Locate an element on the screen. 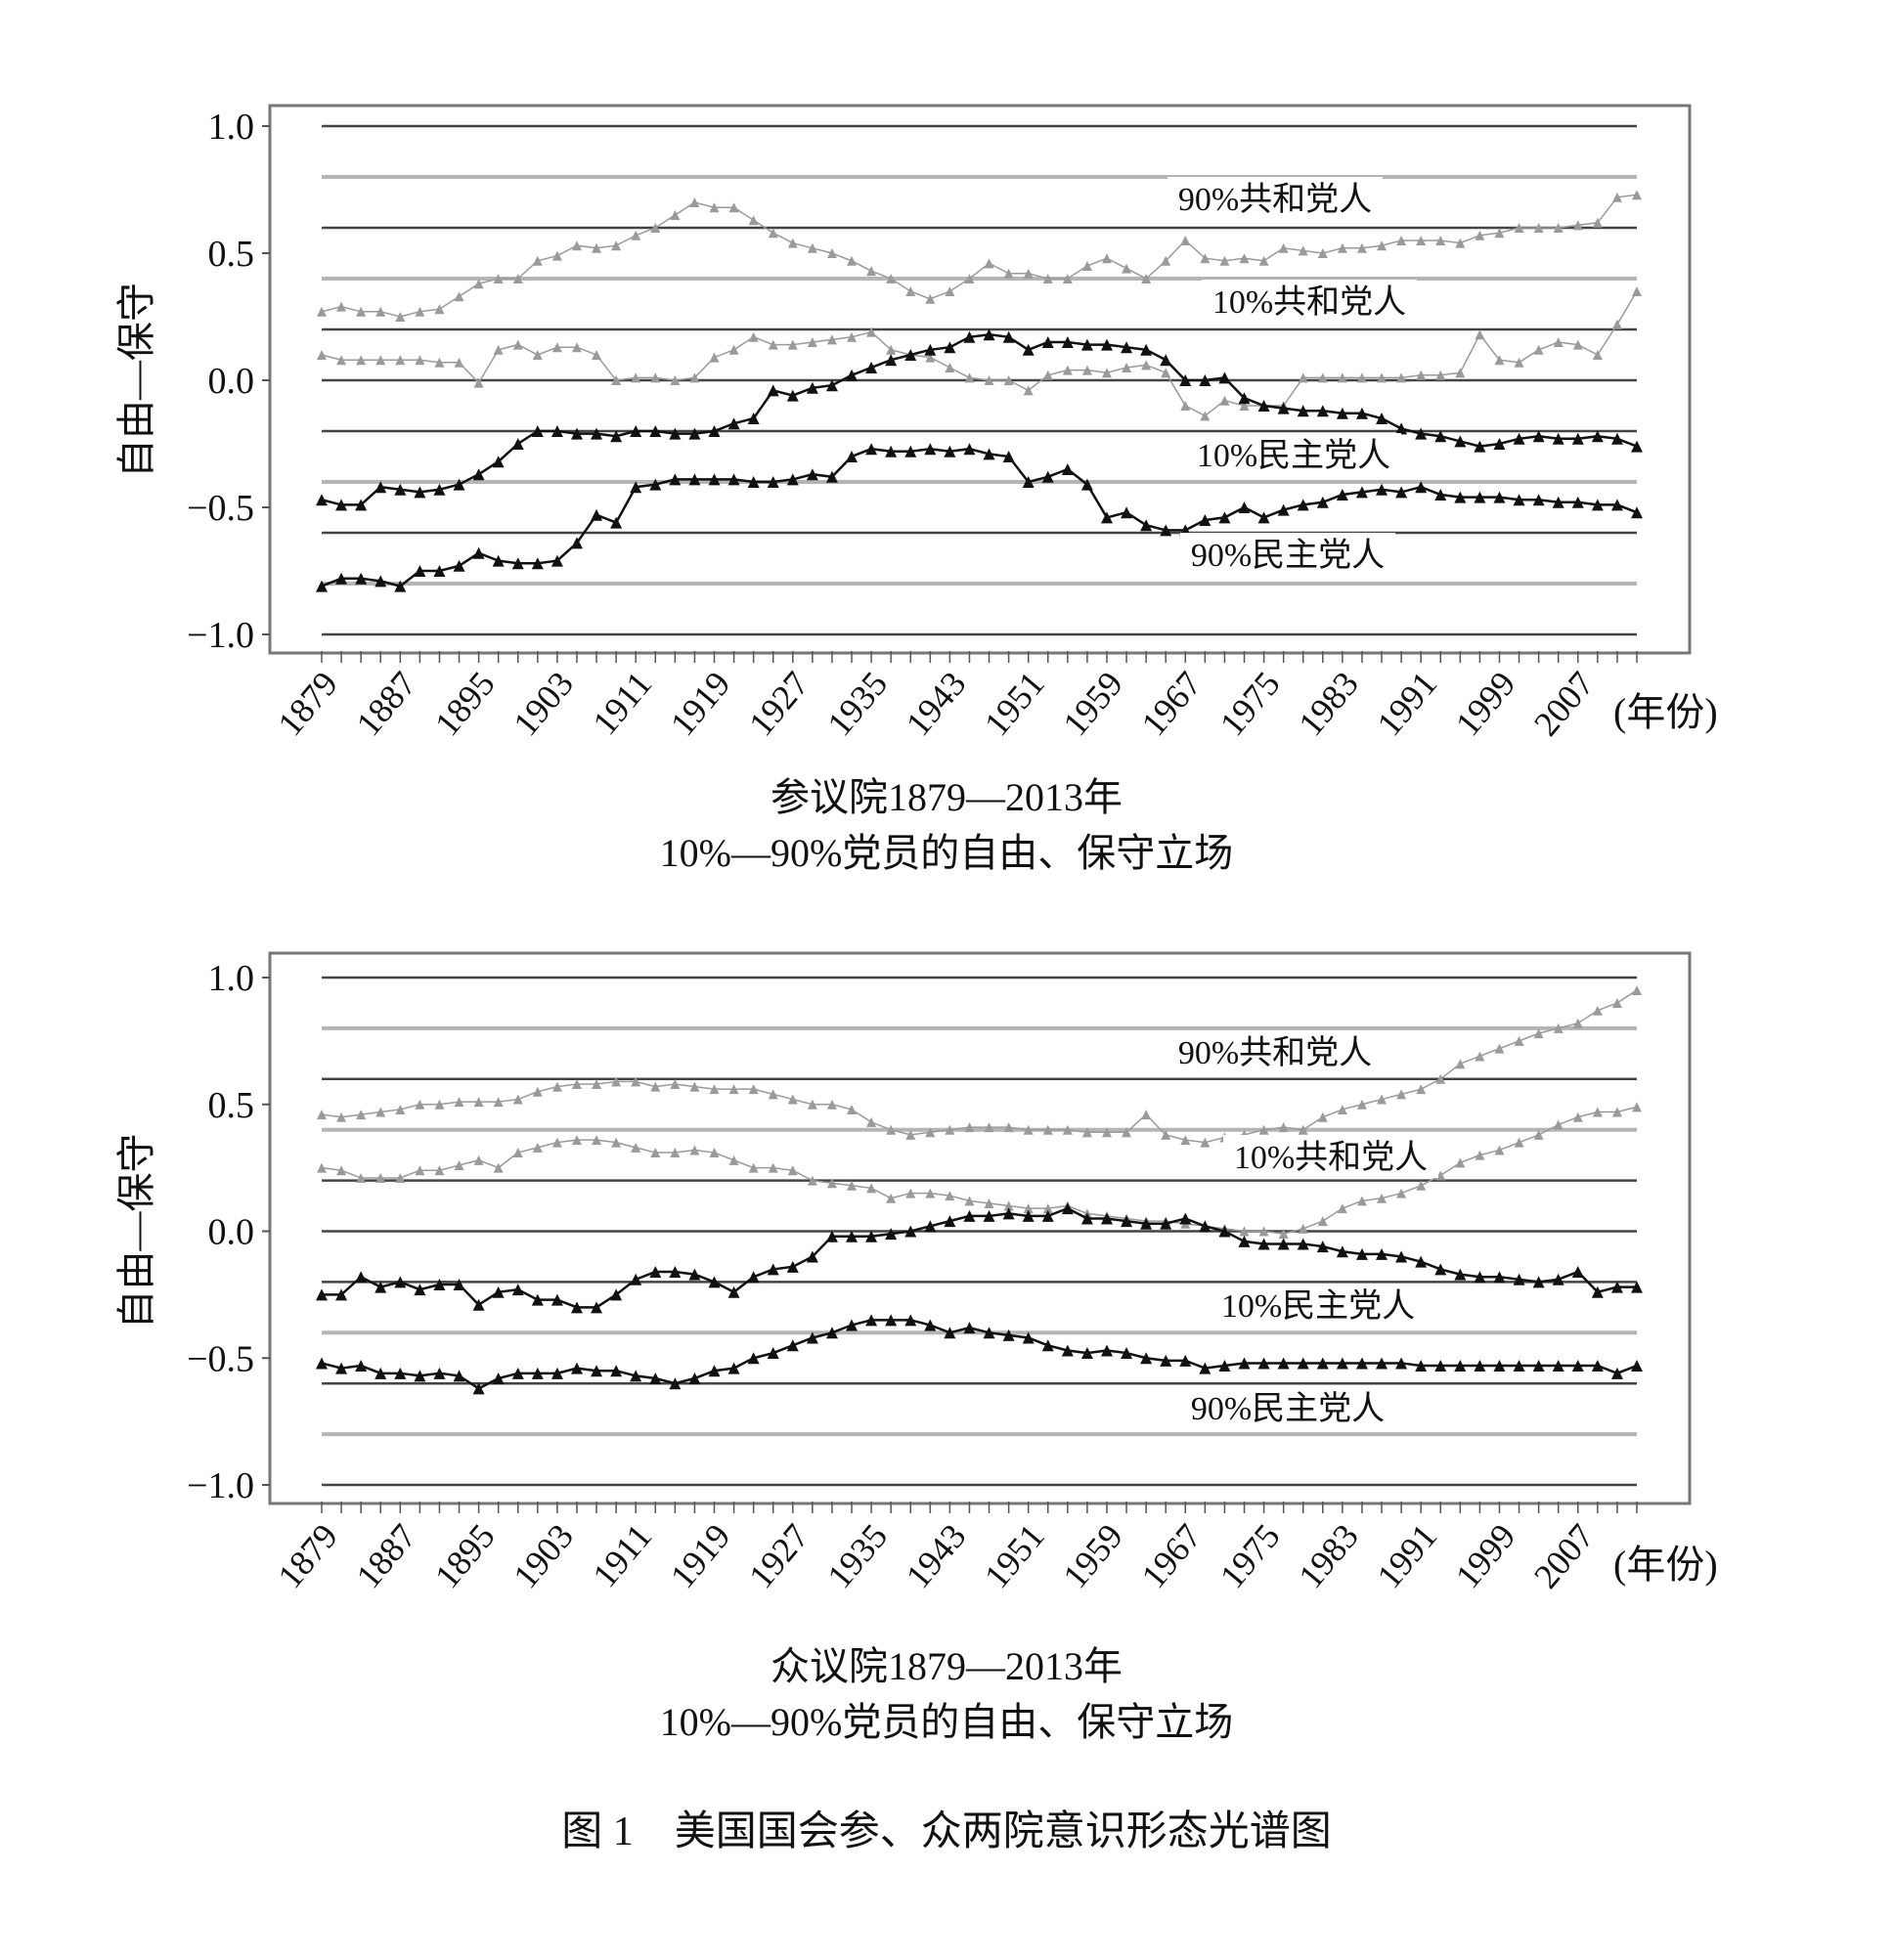 This screenshot has height=1960, width=1894. y-tick-label: −0.5 is located at coordinates (220, 509).